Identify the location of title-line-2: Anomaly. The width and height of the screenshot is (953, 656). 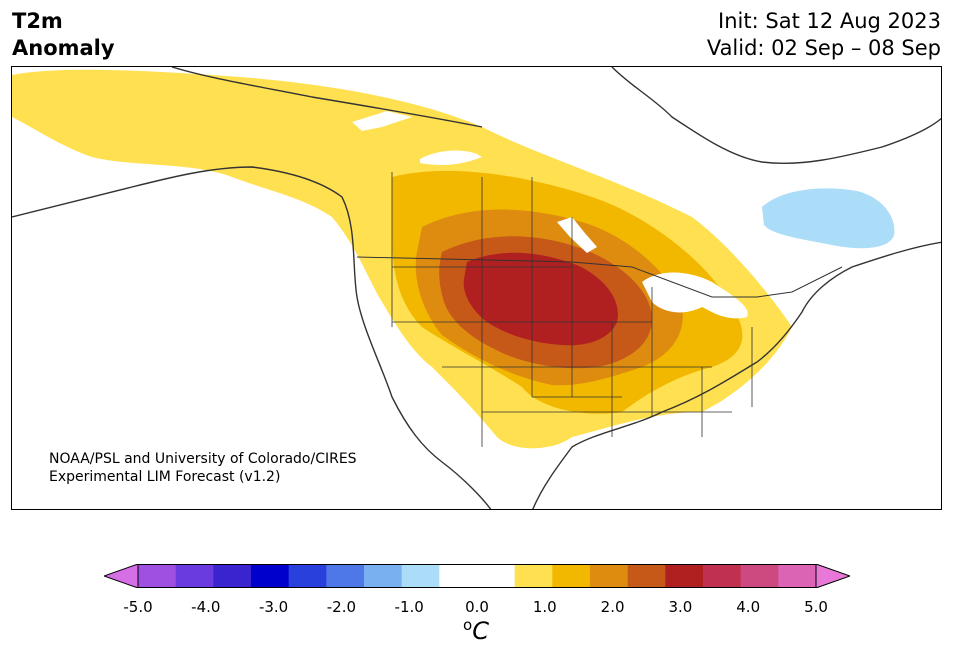
(63, 48).